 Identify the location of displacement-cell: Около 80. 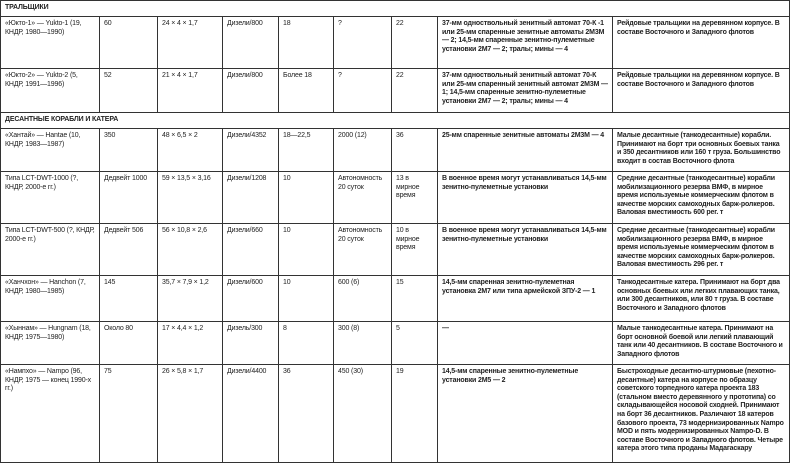
(128, 343).